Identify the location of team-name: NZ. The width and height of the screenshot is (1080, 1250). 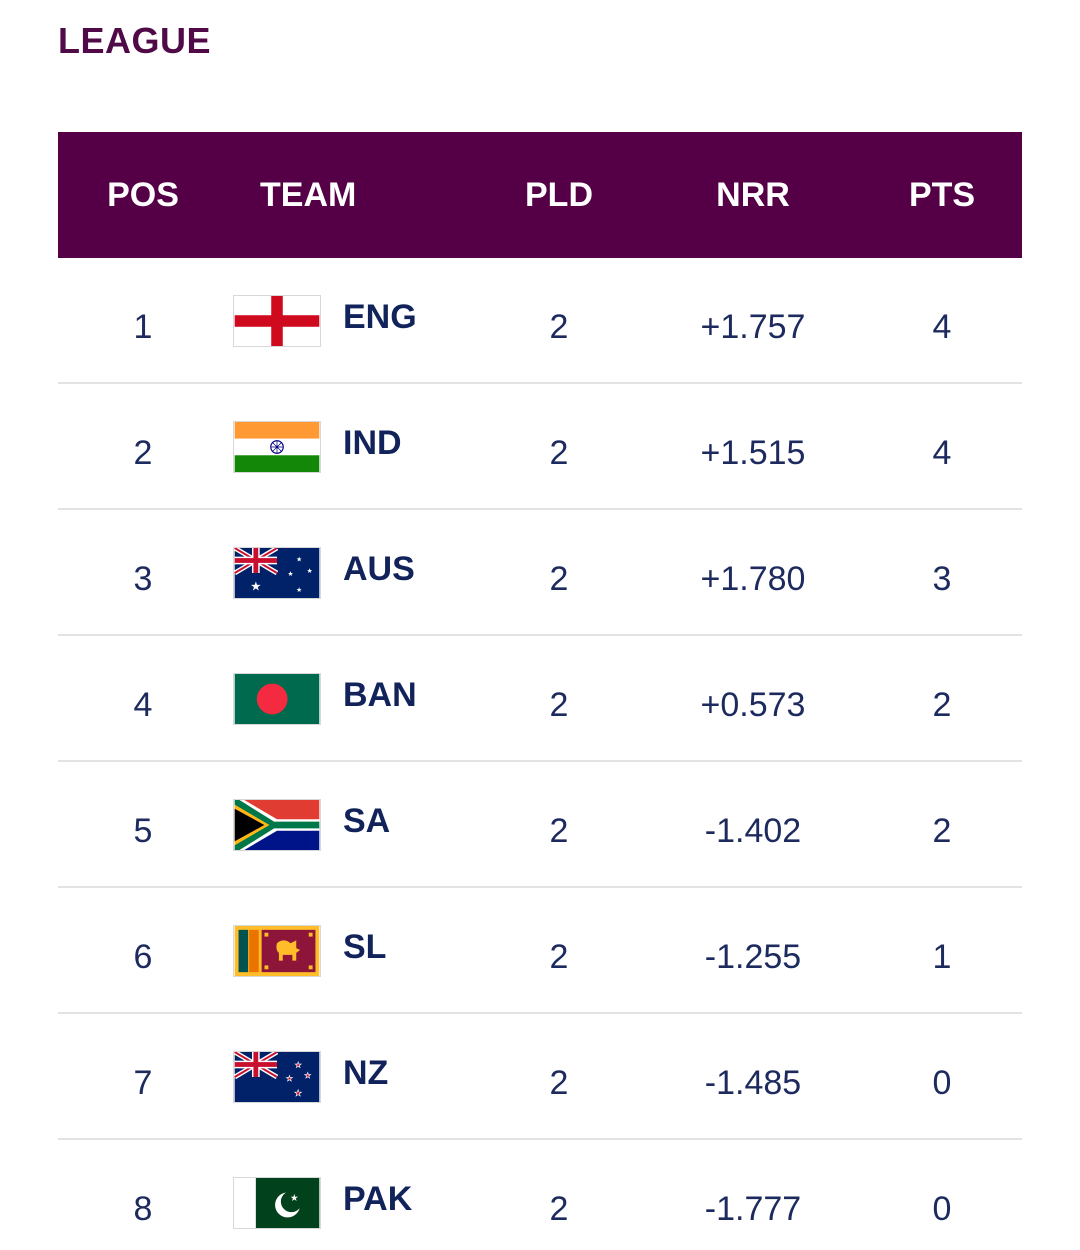
(366, 1072).